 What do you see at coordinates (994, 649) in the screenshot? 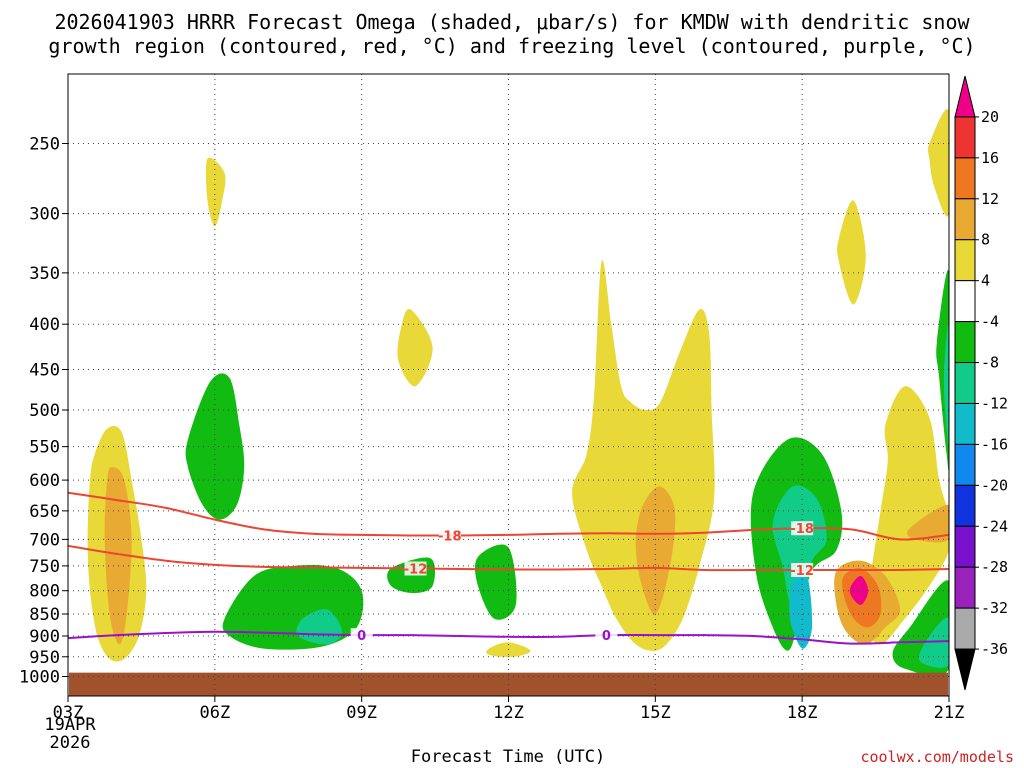
I see `colorbar-label--36: -36` at bounding box center [994, 649].